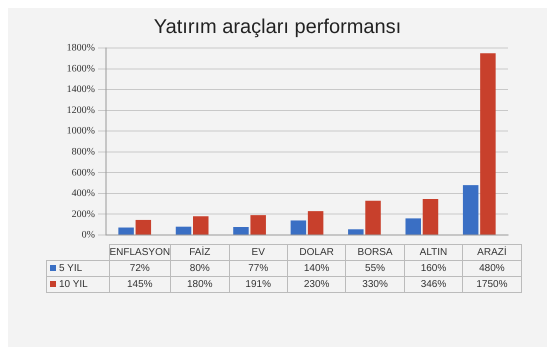 The height and width of the screenshot is (355, 555). Describe the element at coordinates (433, 252) in the screenshot. I see `x-tick-label: ALTIN` at that location.